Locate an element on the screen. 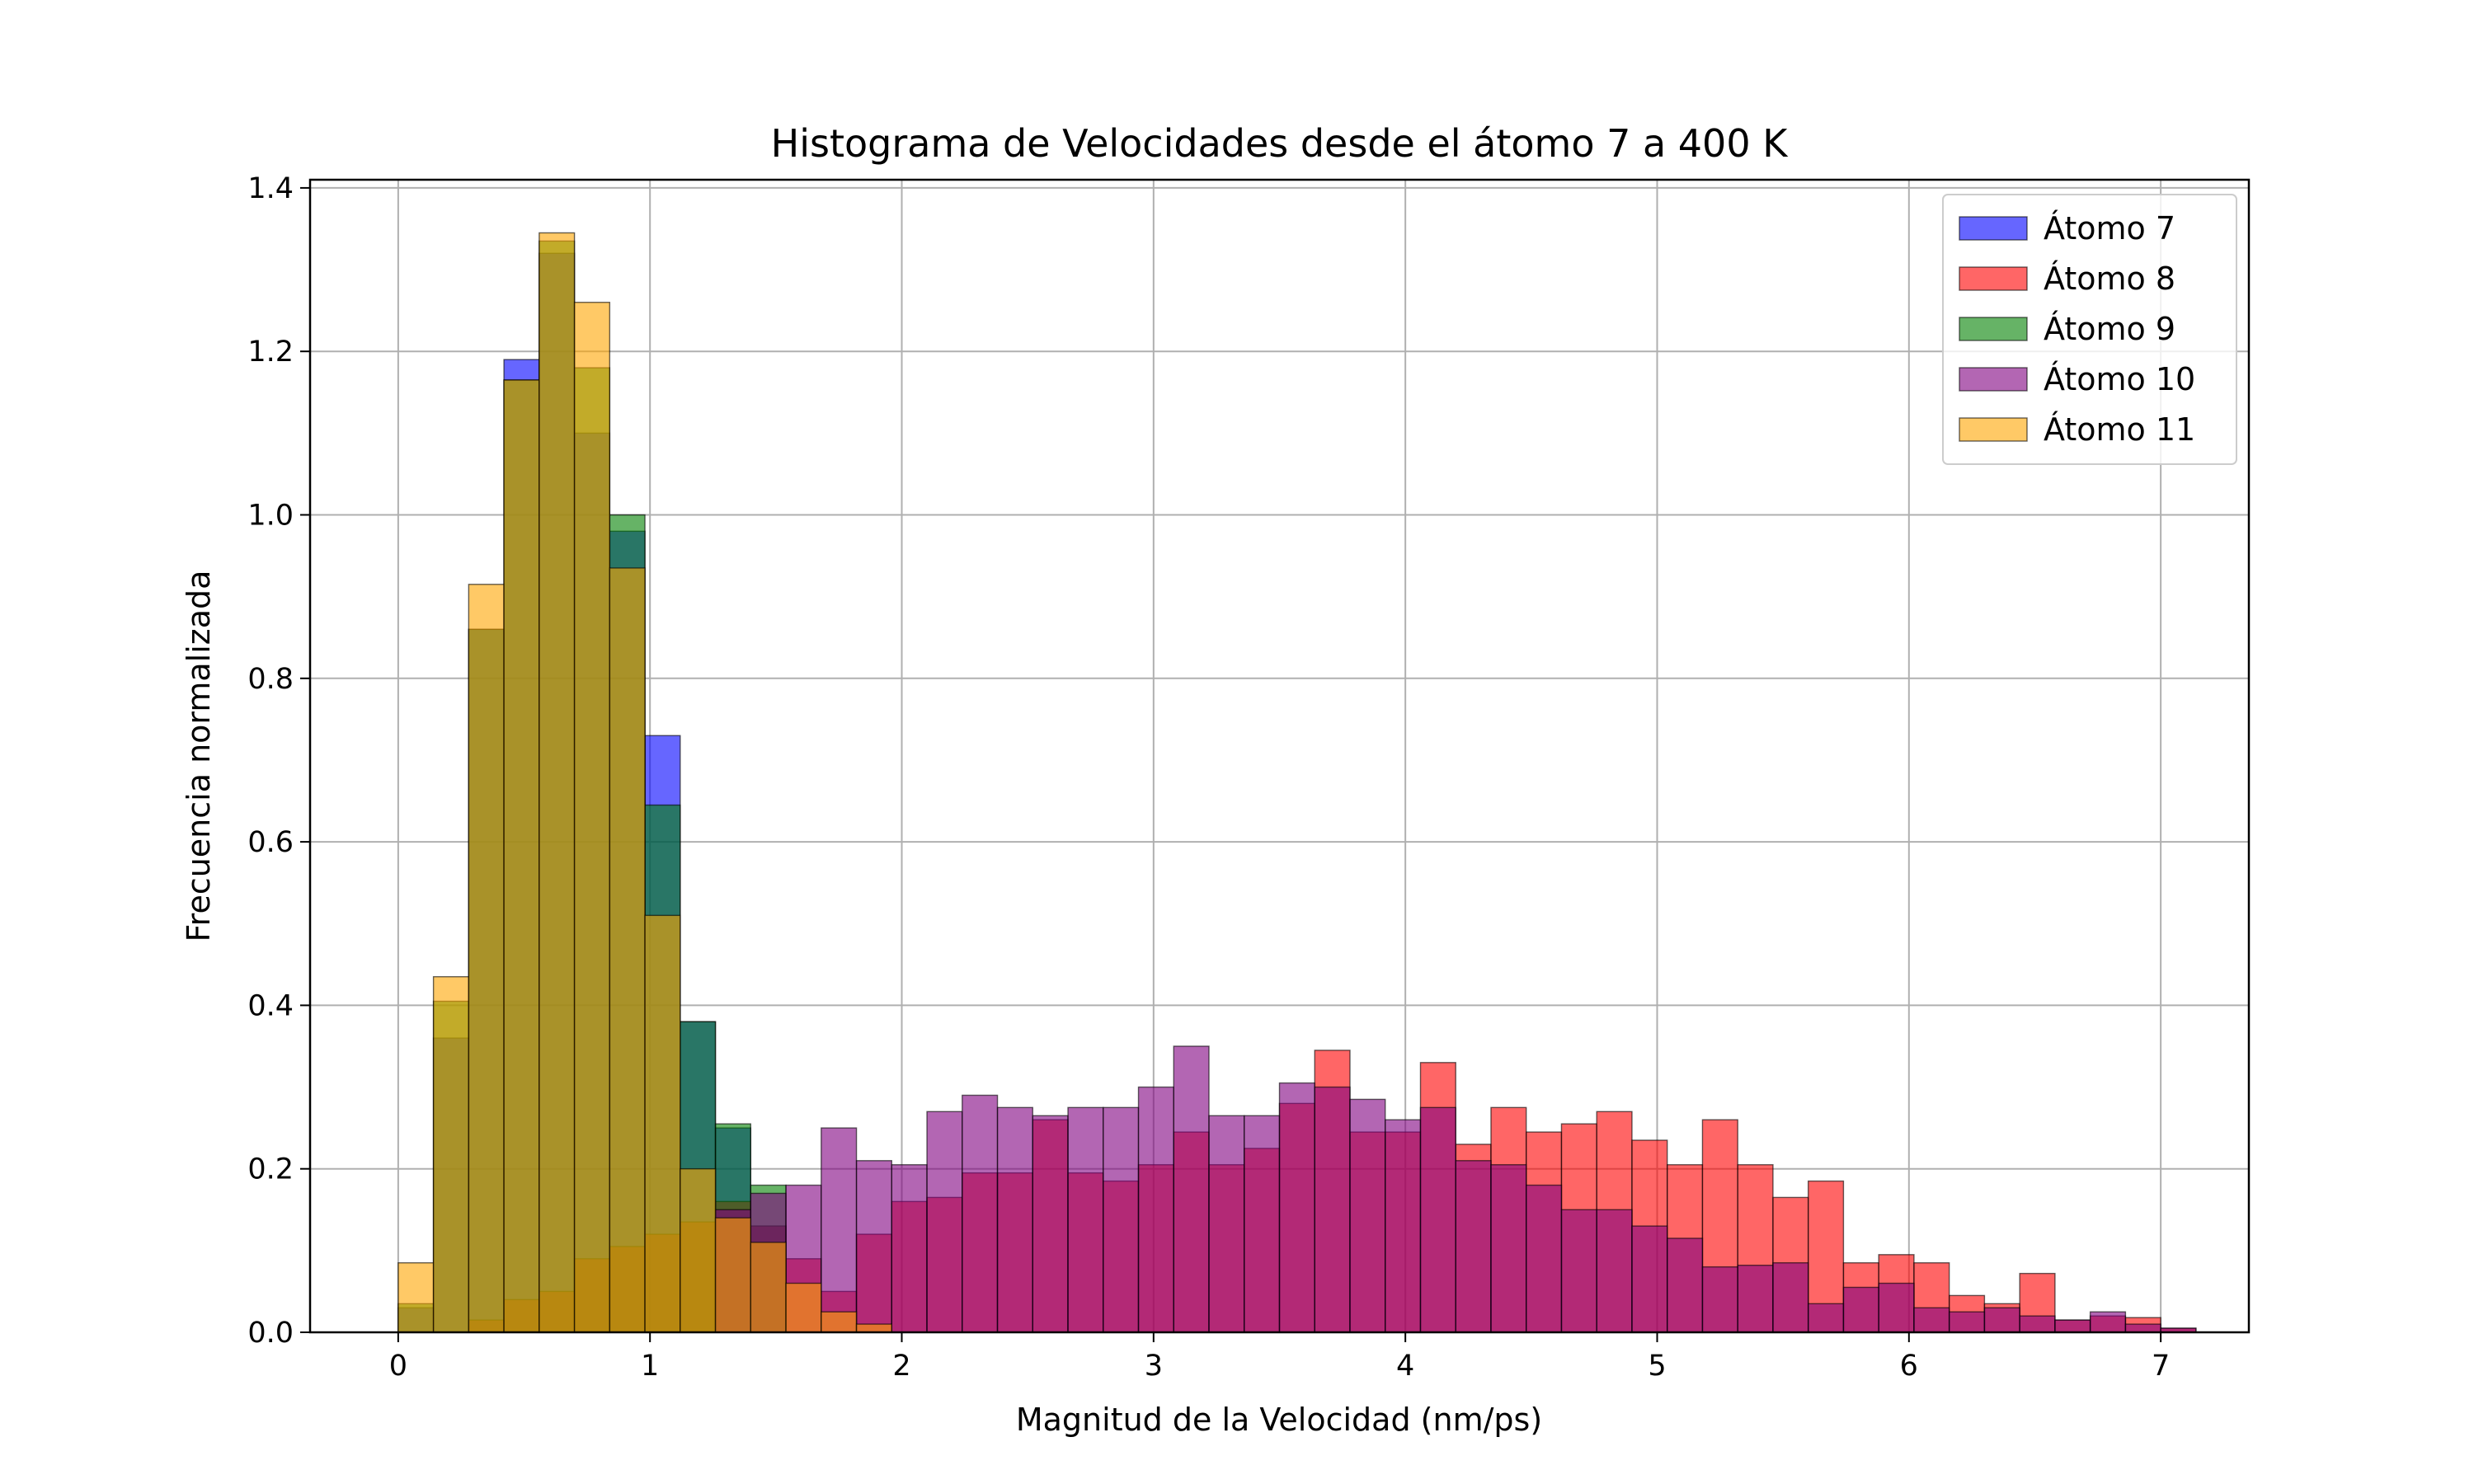 The image size is (2474, 1484). x-axis-label: Magnitud de la Velocidad (nm/ps) is located at coordinates (1279, 1420).